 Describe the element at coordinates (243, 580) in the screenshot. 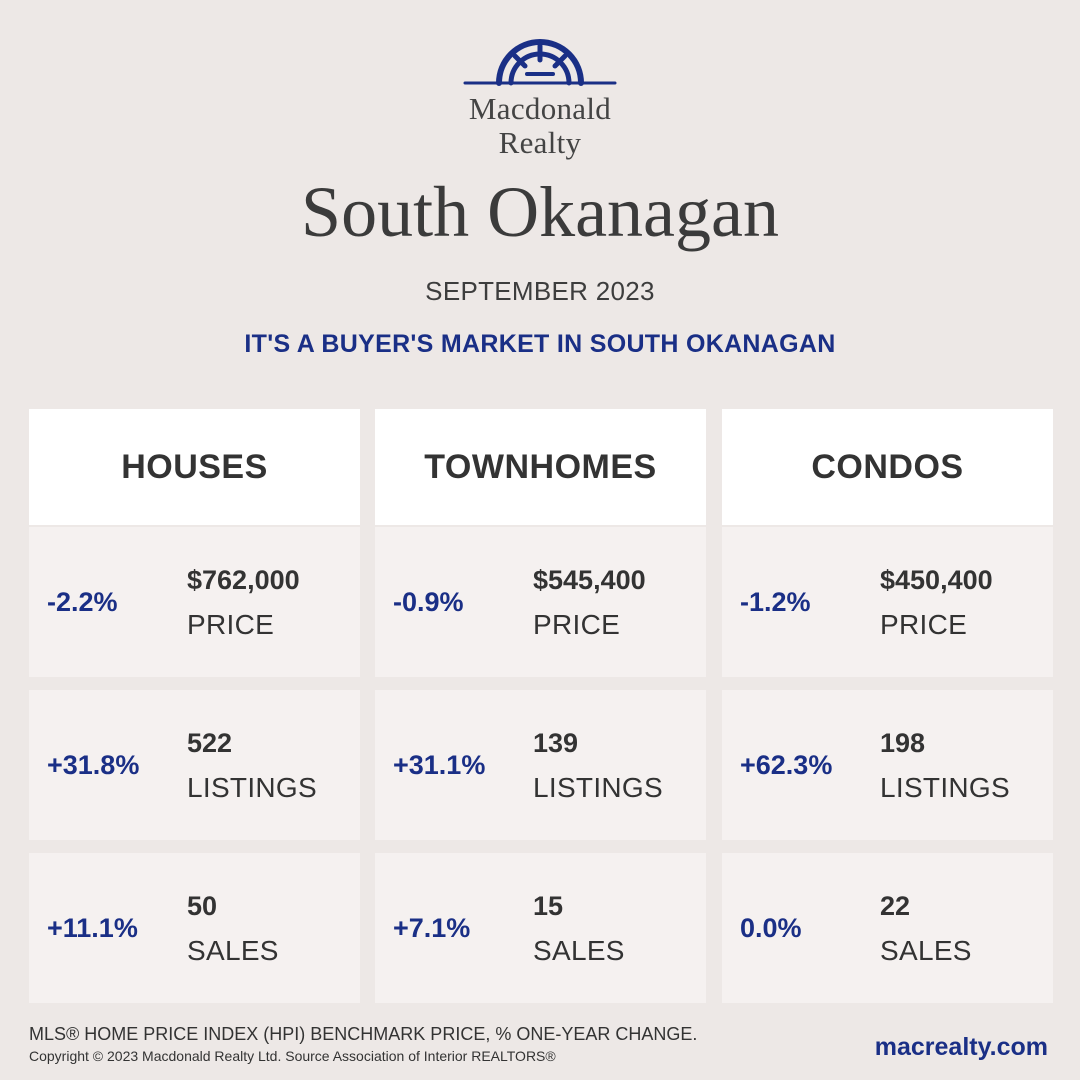

I see `price-value: $762,000` at that location.